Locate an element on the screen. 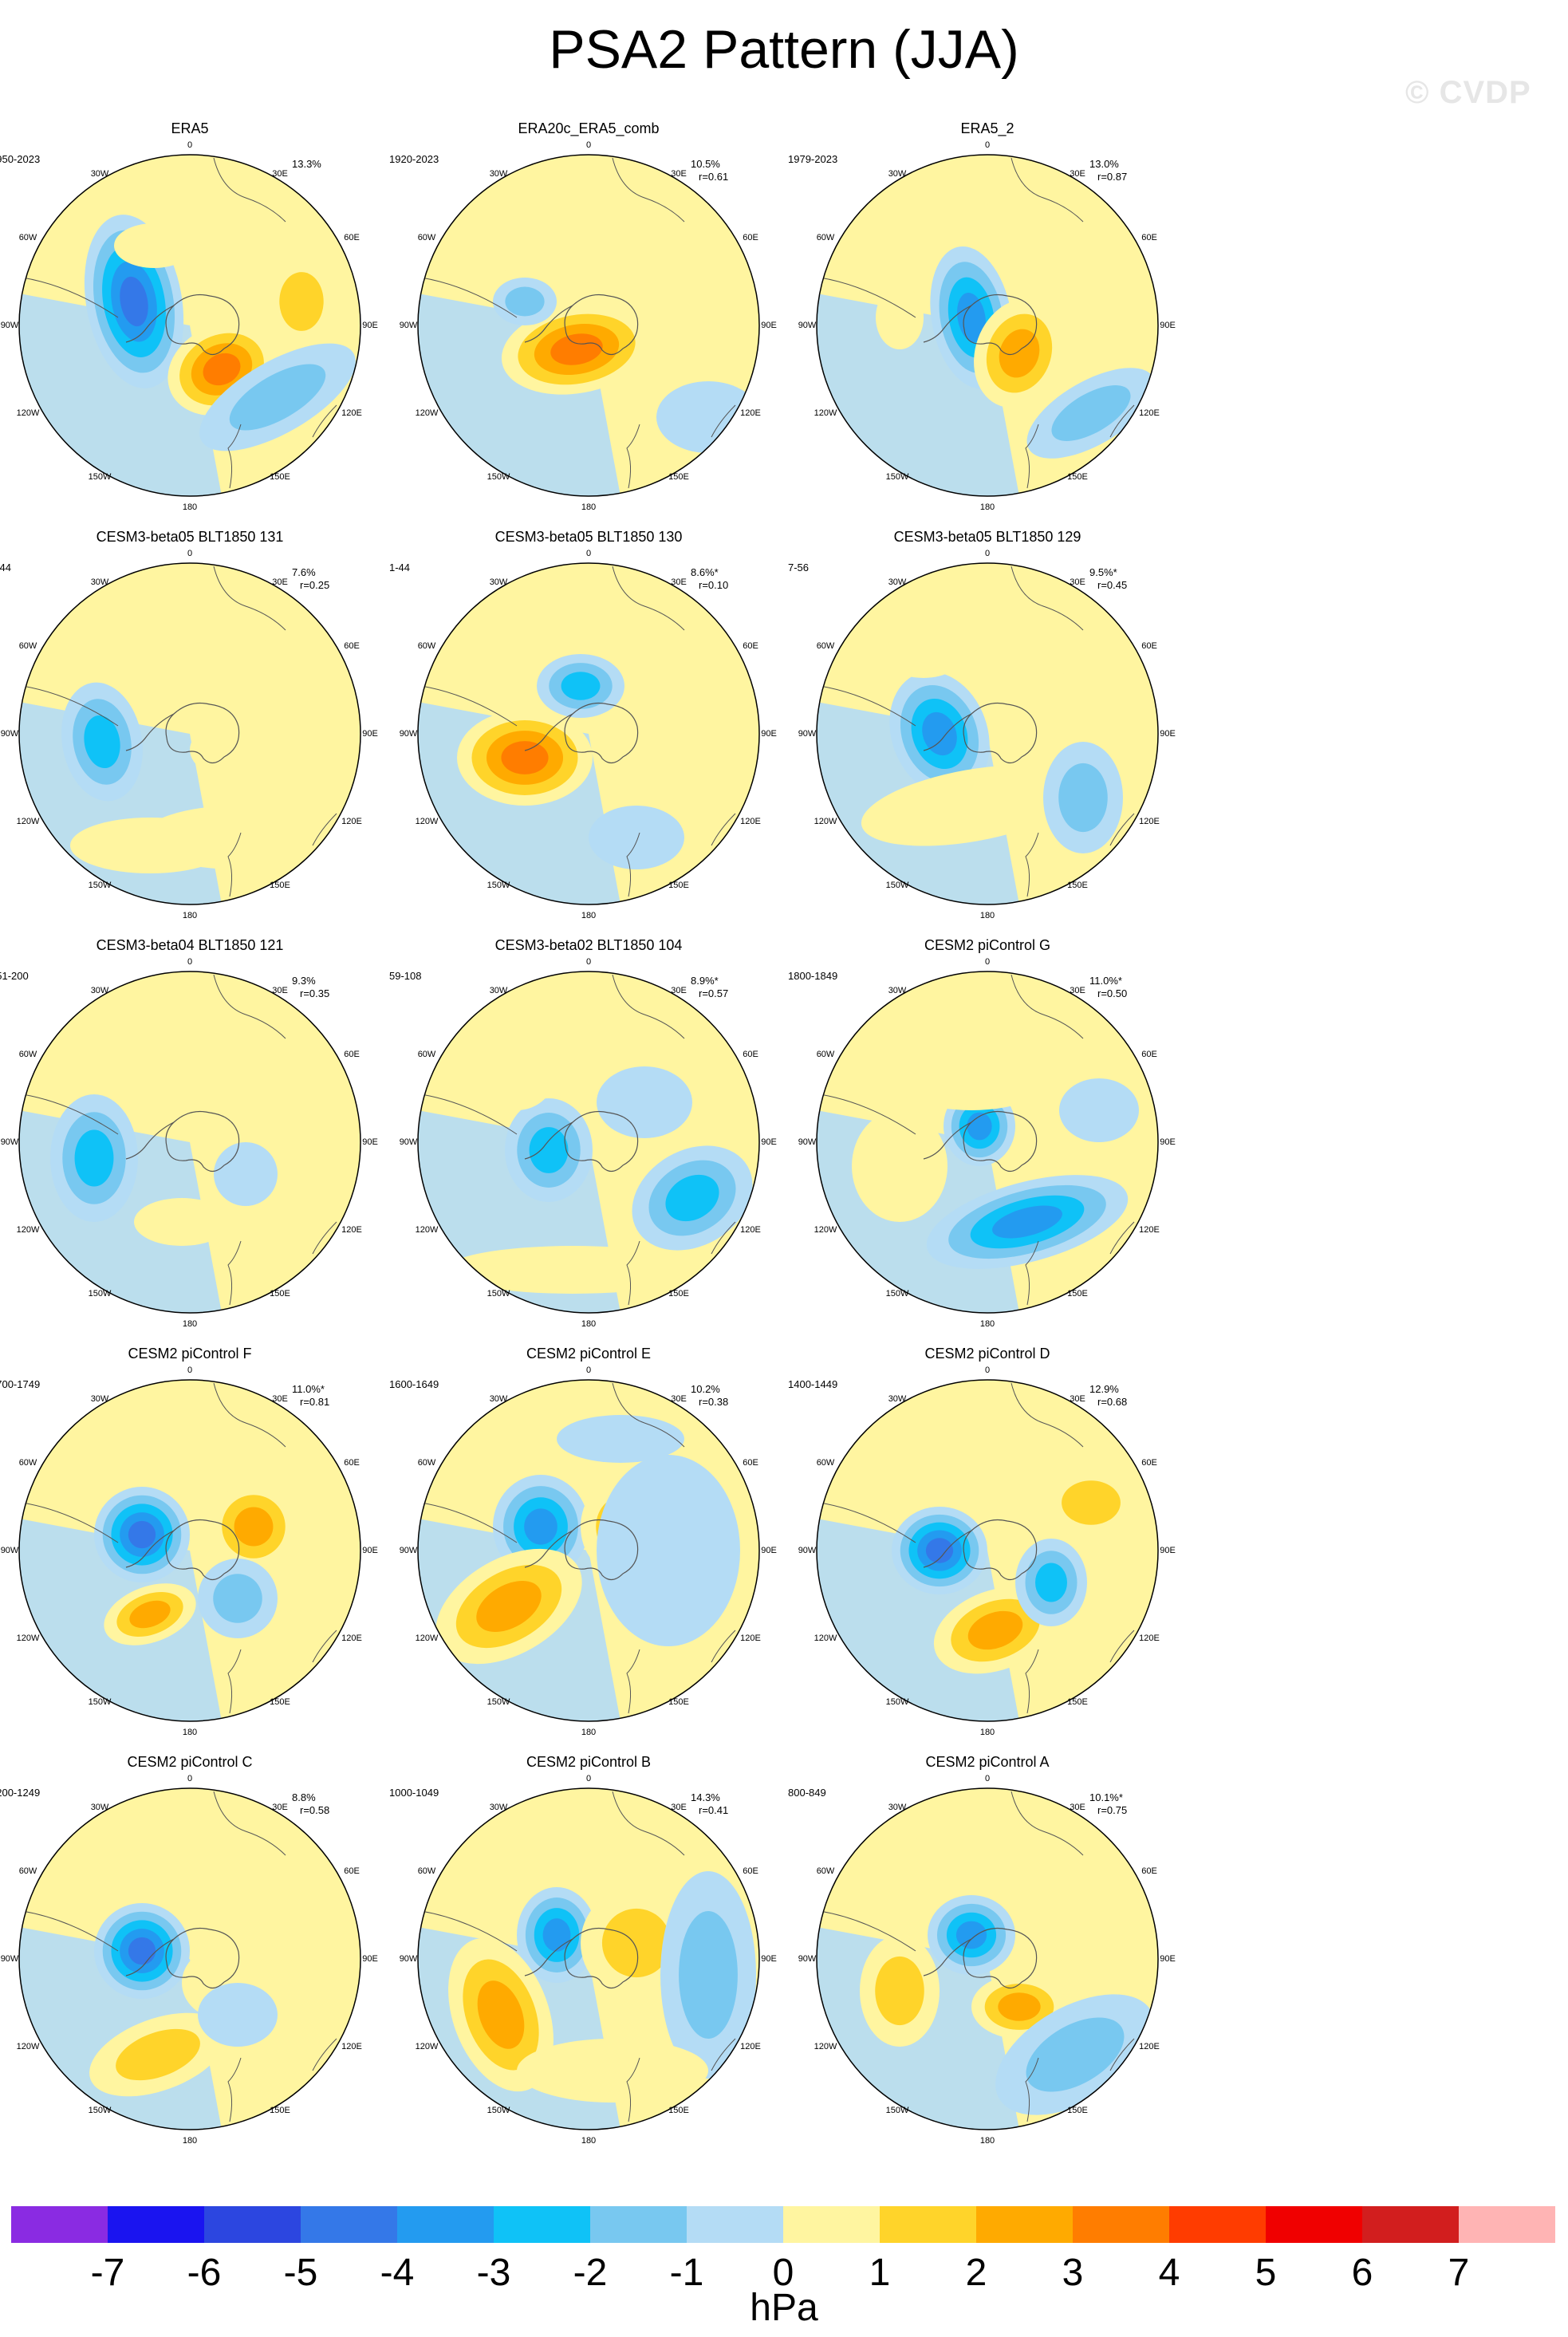 This screenshot has width=1568, height=2337. panel-pattern-correlation: r=0.57 is located at coordinates (714, 993).